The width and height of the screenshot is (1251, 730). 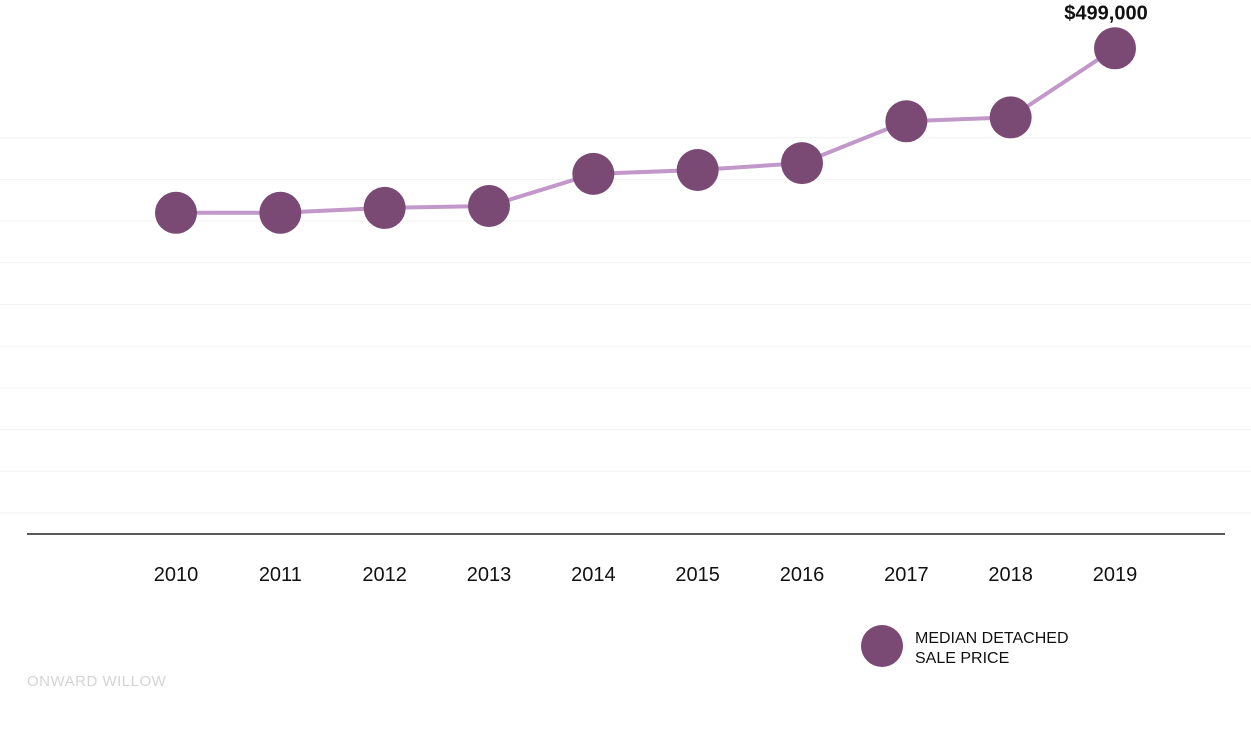 What do you see at coordinates (697, 169) in the screenshot?
I see `data-point-2015` at bounding box center [697, 169].